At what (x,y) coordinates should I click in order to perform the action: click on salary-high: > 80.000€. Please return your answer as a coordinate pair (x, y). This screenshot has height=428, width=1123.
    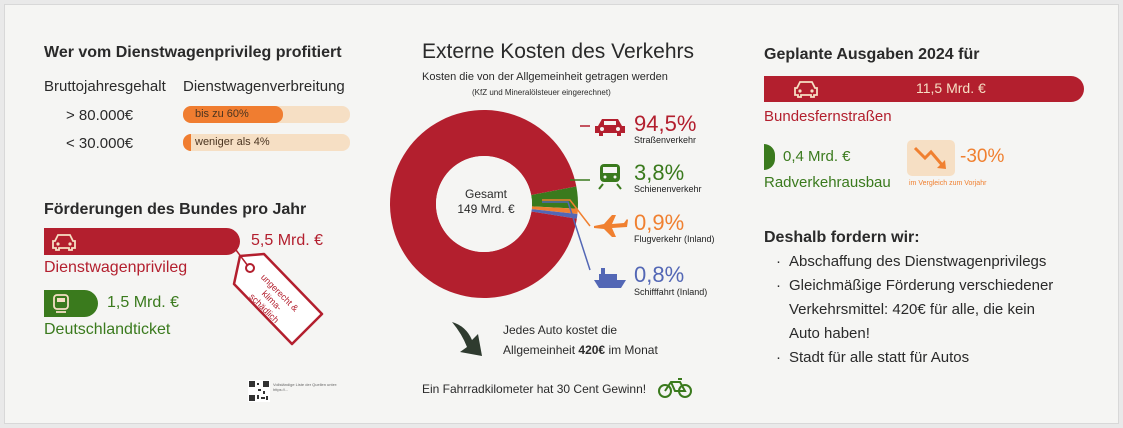
    Looking at the image, I should click on (100, 115).